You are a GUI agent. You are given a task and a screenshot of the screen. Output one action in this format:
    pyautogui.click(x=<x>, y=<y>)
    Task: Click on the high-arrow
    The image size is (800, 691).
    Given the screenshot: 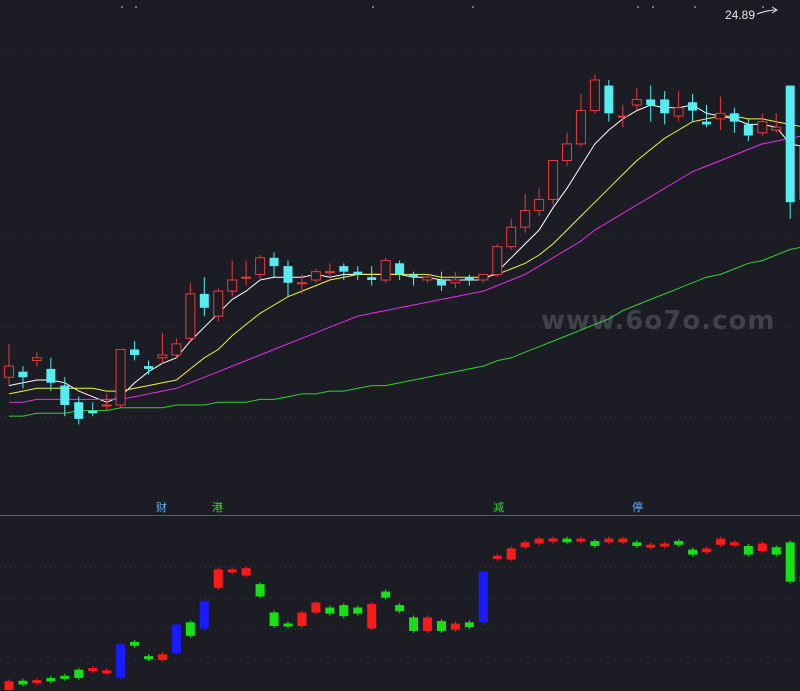 What is the action you would take?
    pyautogui.click(x=766, y=12)
    